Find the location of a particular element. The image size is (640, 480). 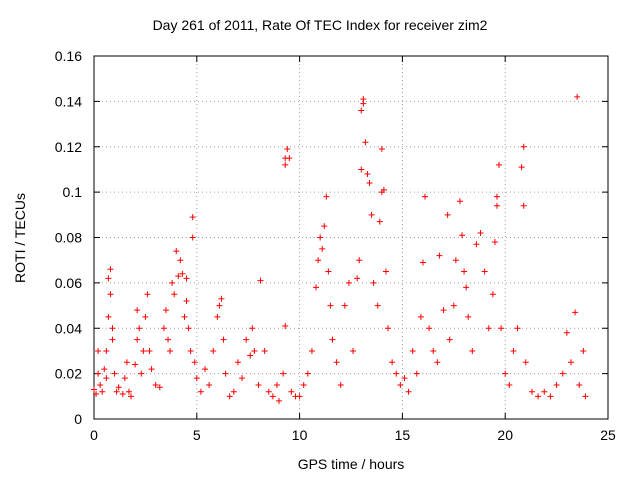

x-tick-label: 5 is located at coordinates (197, 435).